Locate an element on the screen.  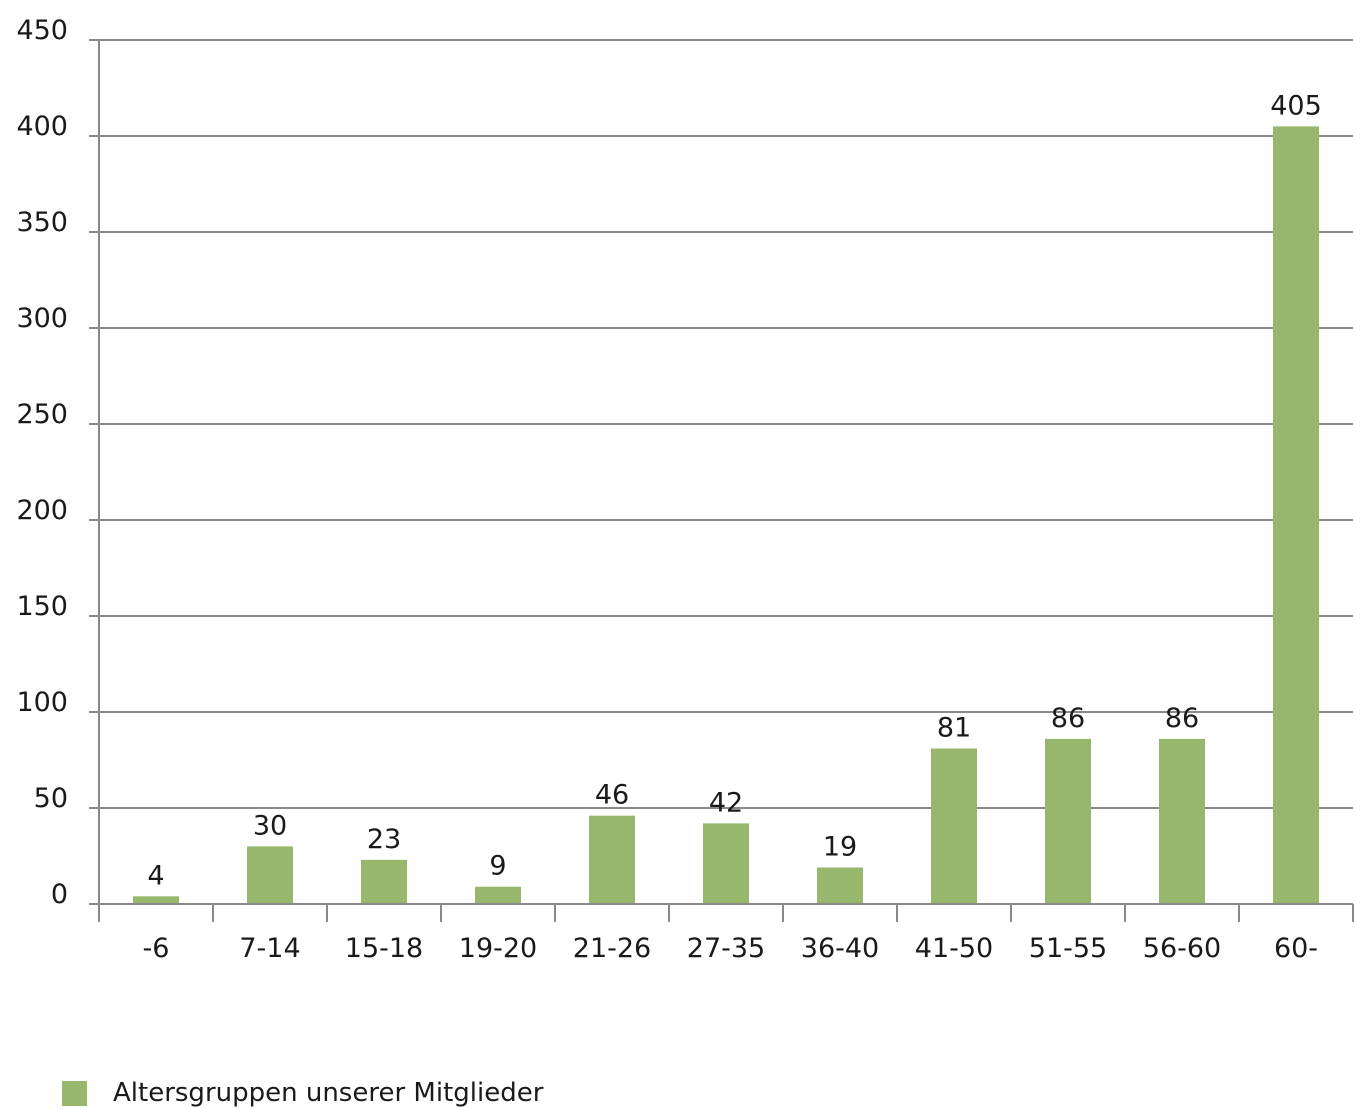
legend-label: Altersgruppen unserer Mitglieder is located at coordinates (328, 1093).